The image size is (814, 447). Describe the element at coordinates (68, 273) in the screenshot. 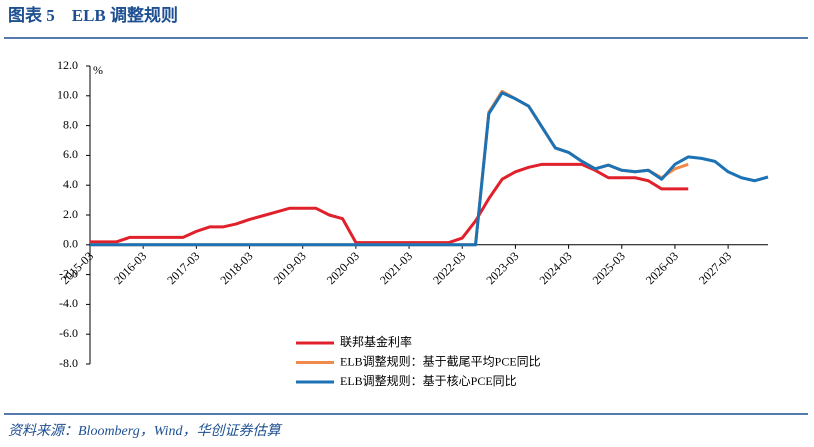

I see `y-tick-label: -2.0` at that location.